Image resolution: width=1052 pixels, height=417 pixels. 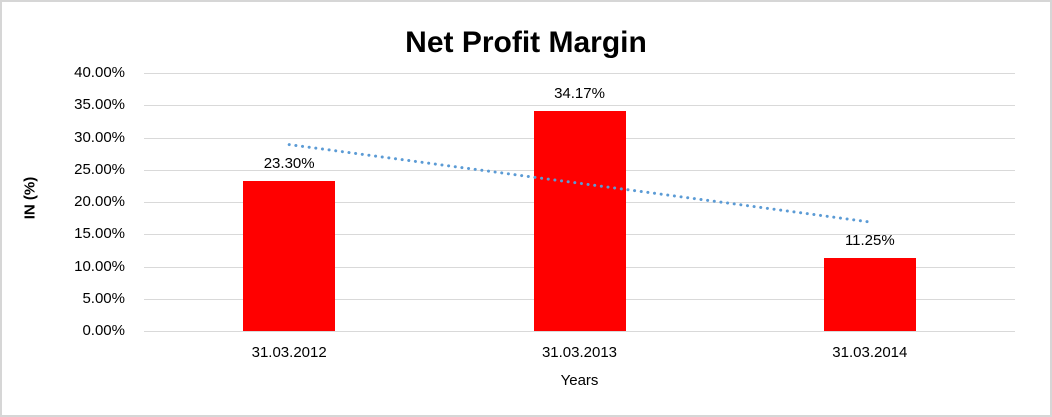 I want to click on y-tick-label: 20.00%, so click(x=99, y=201).